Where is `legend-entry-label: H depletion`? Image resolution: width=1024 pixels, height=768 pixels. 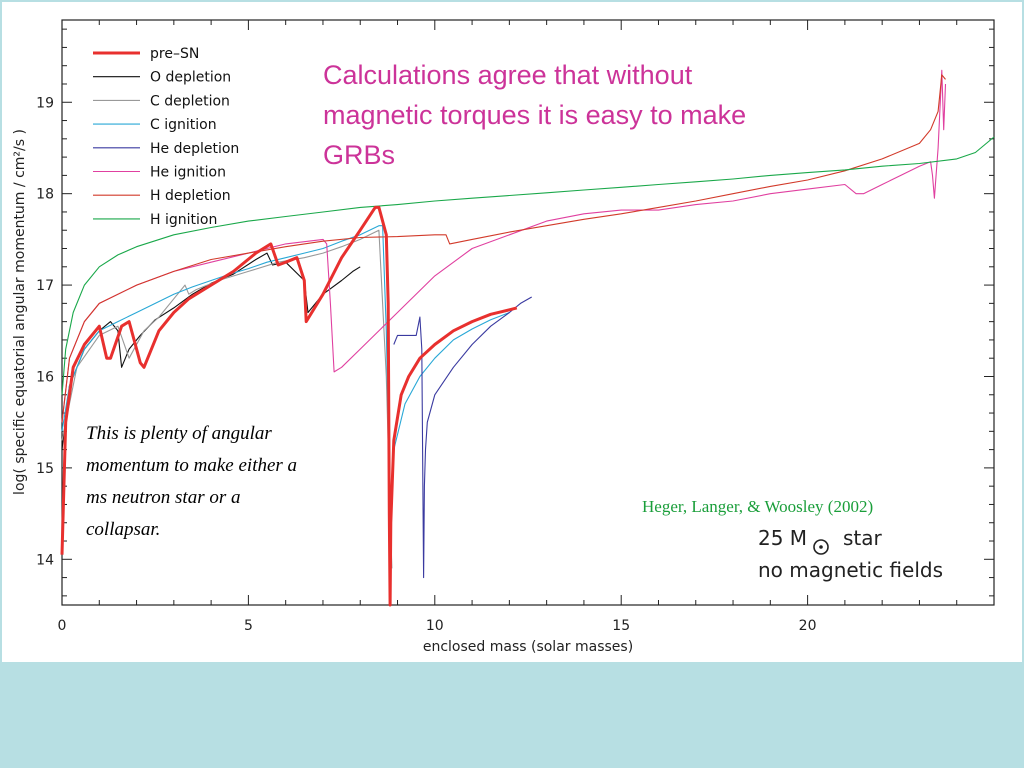
legend-entry-label: H depletion is located at coordinates (190, 196).